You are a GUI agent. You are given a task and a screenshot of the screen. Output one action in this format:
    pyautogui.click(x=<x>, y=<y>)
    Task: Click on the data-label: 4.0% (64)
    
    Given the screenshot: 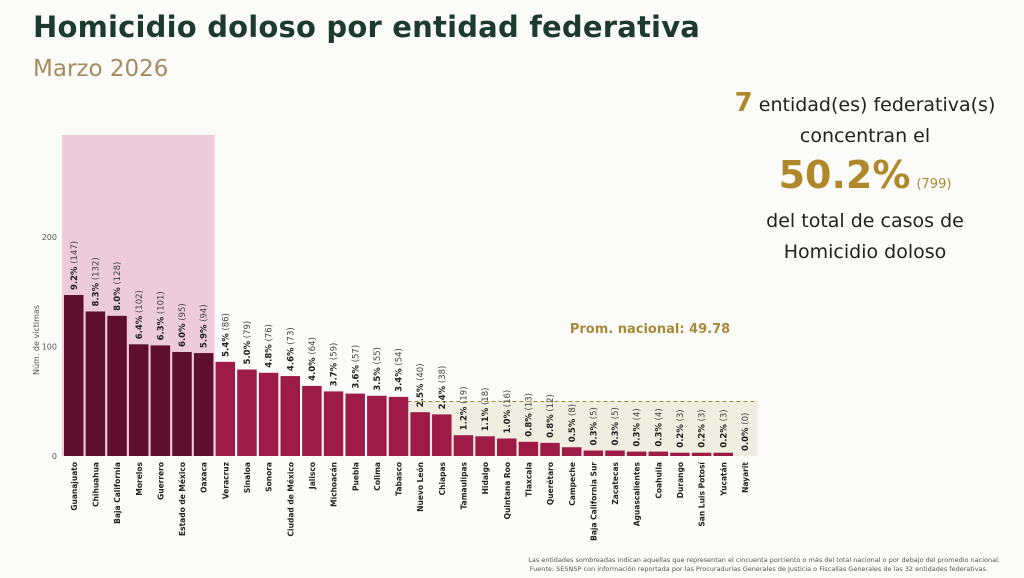 What is the action you would take?
    pyautogui.click(x=313, y=359)
    